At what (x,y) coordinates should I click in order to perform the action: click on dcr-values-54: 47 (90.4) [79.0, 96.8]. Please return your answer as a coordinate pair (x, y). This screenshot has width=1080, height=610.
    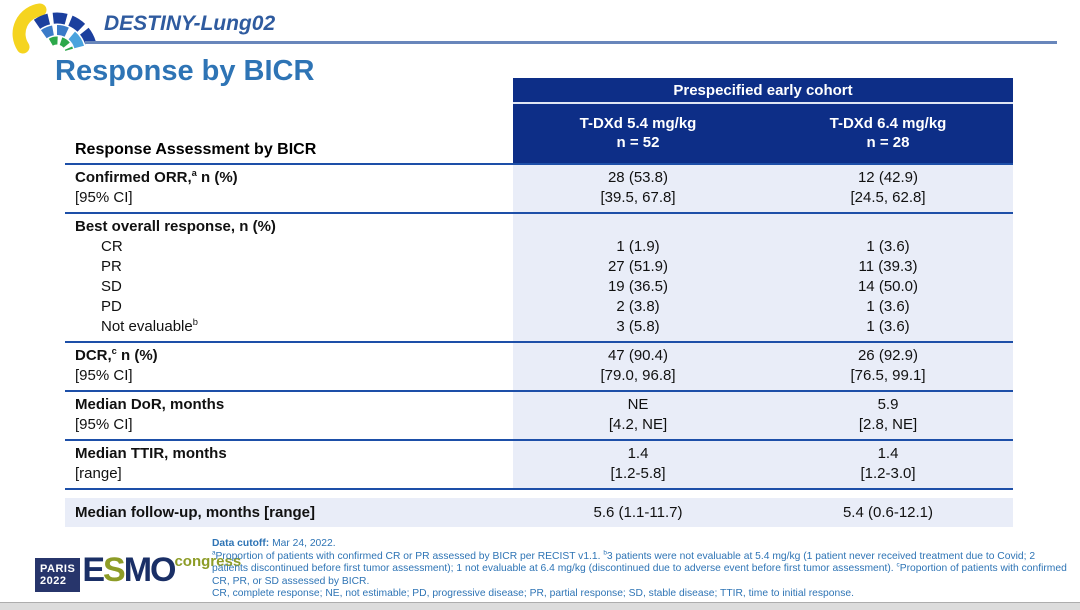
    Looking at the image, I should click on (638, 366).